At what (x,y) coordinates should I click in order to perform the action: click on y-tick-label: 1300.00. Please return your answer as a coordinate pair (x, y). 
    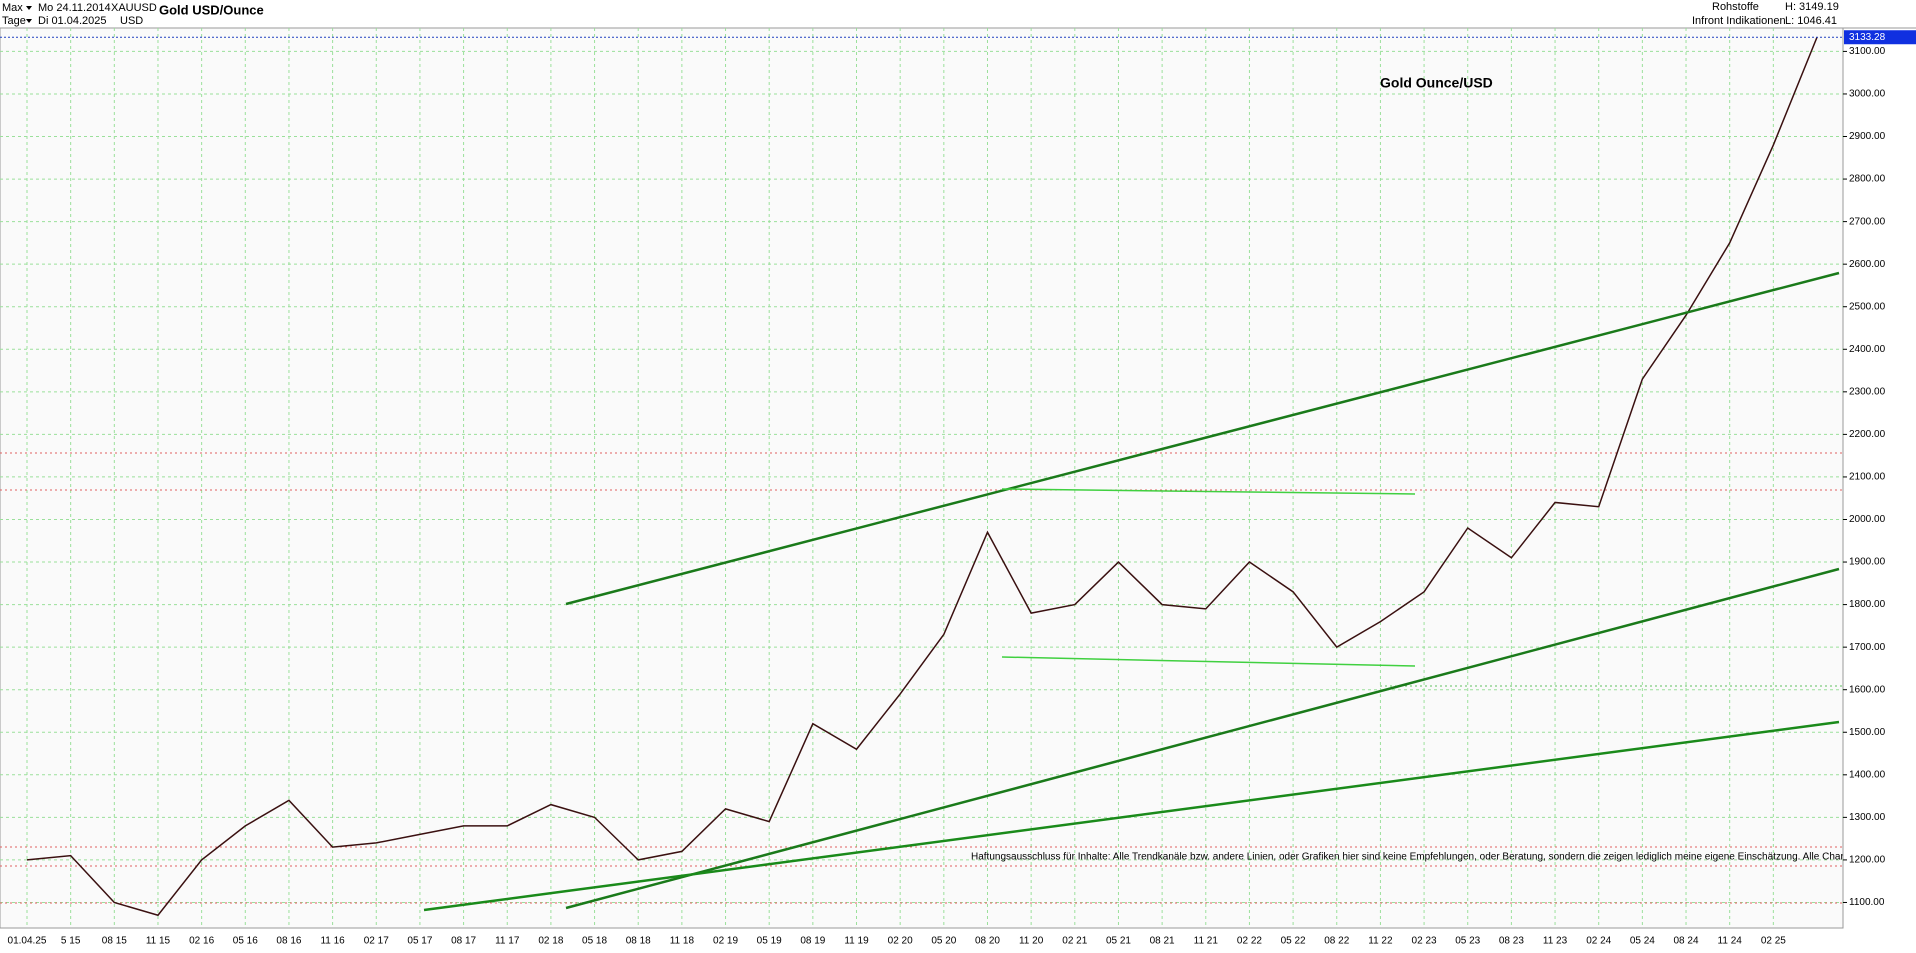
    Looking at the image, I should click on (1867, 817).